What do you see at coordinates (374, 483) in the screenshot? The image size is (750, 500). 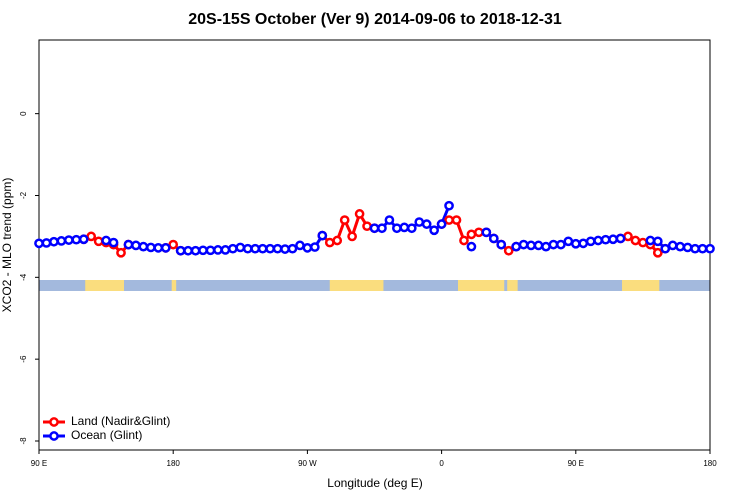 I see `x-axis-label: Longitude (deg E)` at bounding box center [374, 483].